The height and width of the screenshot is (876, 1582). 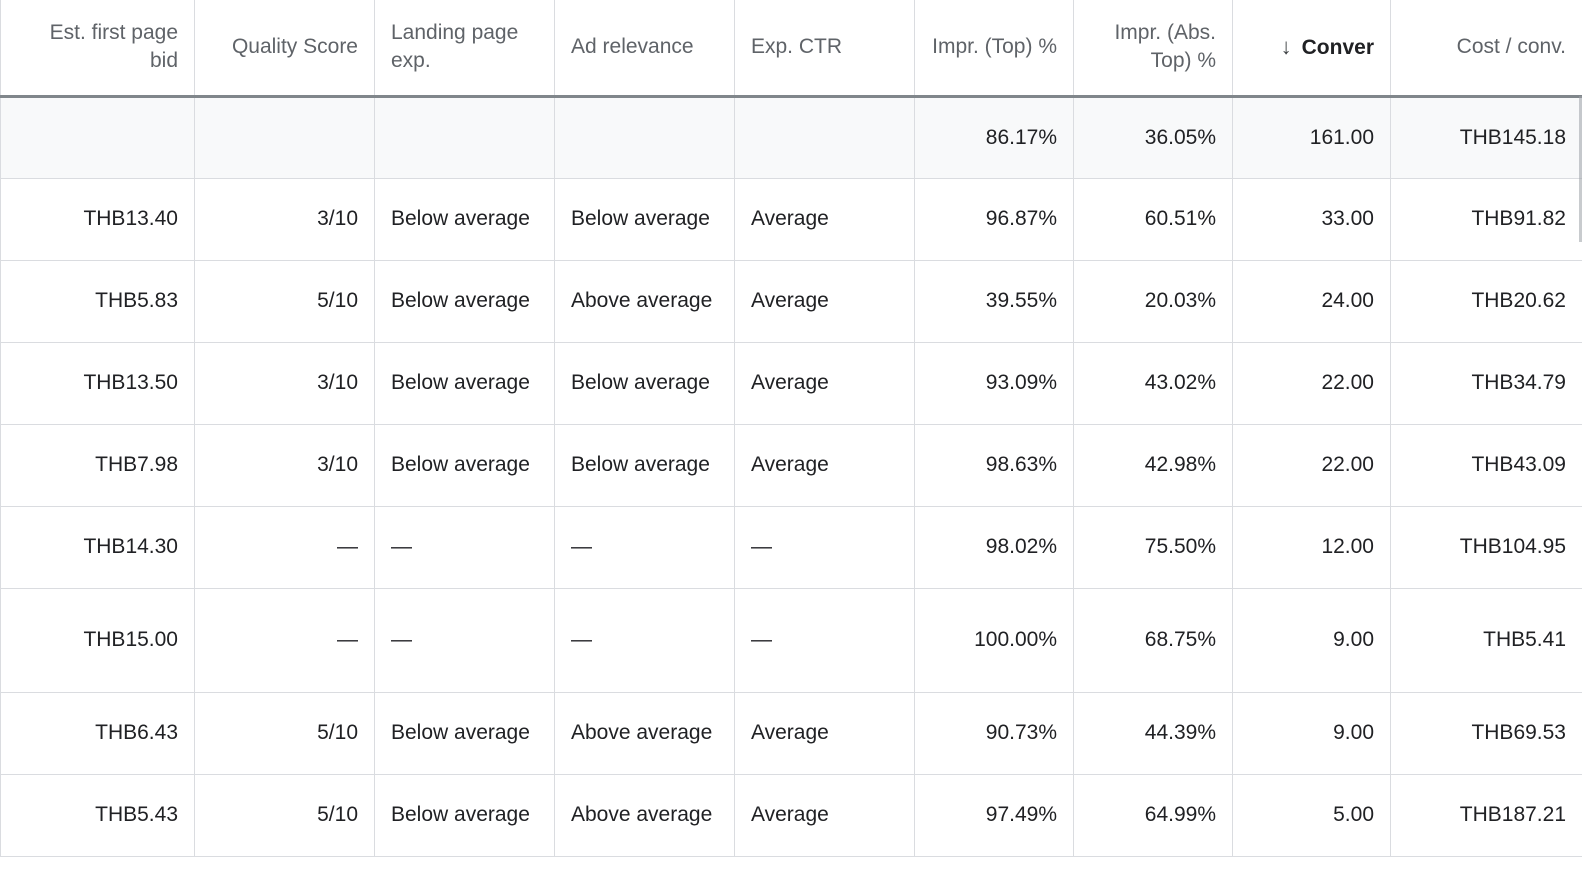 What do you see at coordinates (1153, 49) in the screenshot?
I see `column-header-impr-abs-top: Impr. (Abs. Top) %` at bounding box center [1153, 49].